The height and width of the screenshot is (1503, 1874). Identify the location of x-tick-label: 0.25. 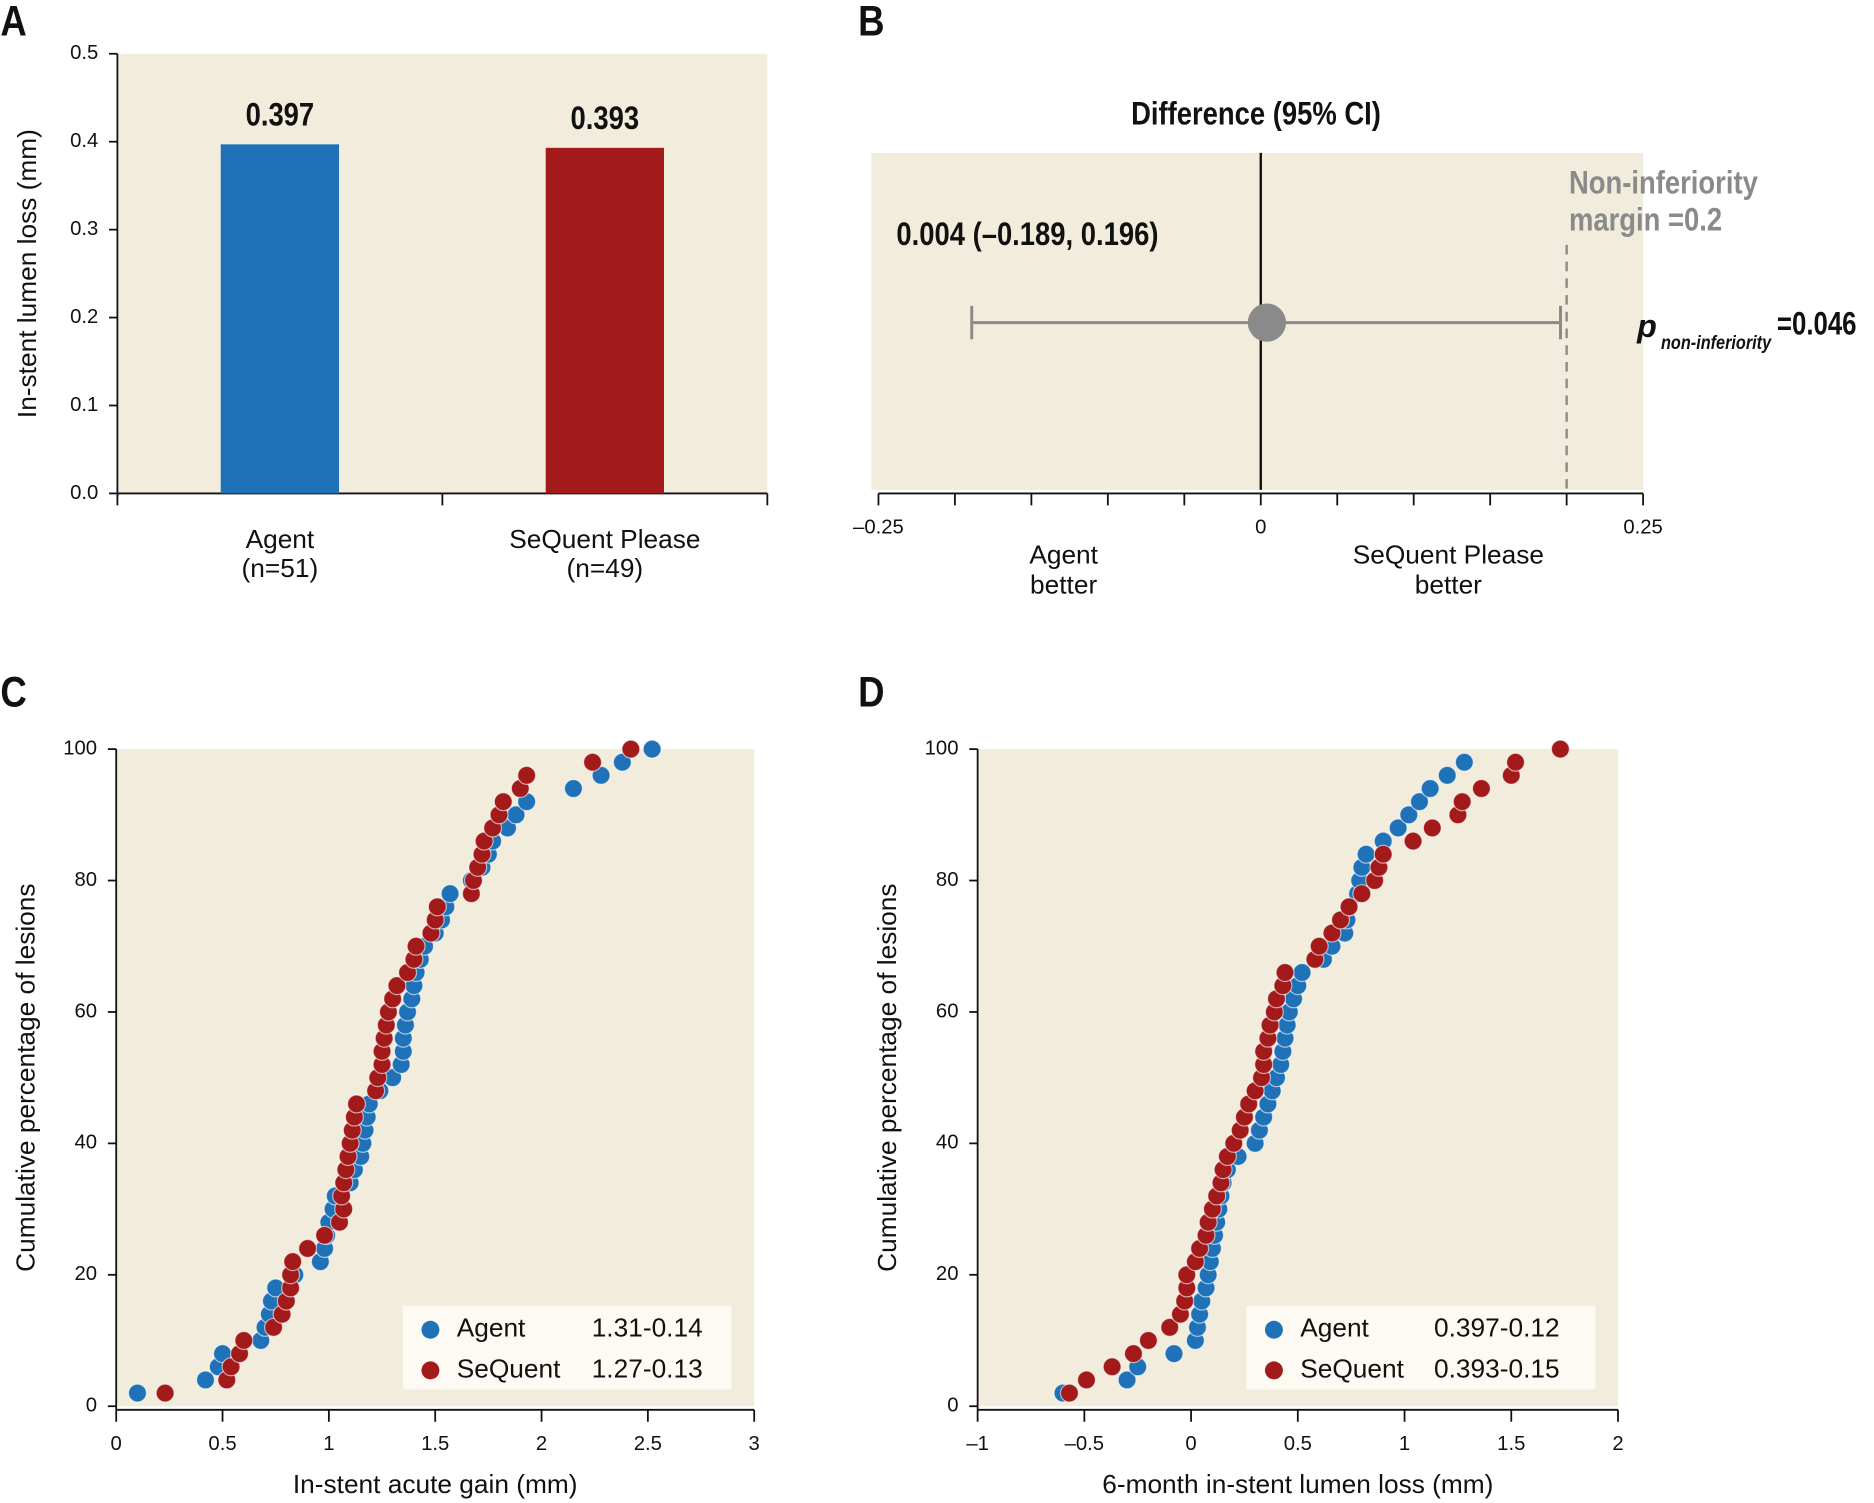
(1643, 527).